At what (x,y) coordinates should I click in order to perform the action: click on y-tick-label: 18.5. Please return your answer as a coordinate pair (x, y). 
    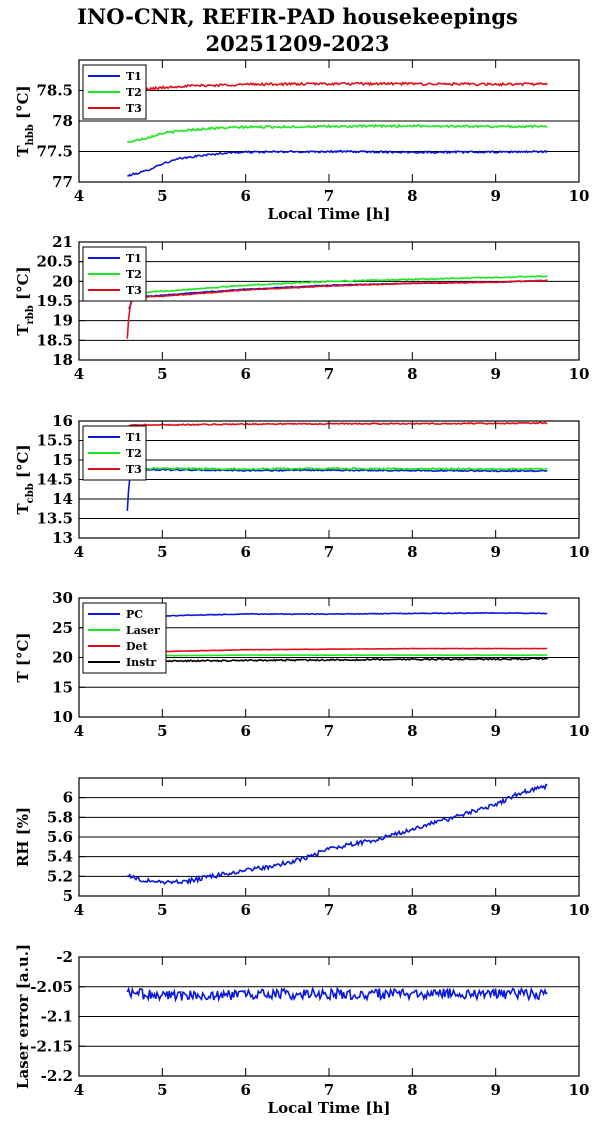
    Looking at the image, I should click on (54, 340).